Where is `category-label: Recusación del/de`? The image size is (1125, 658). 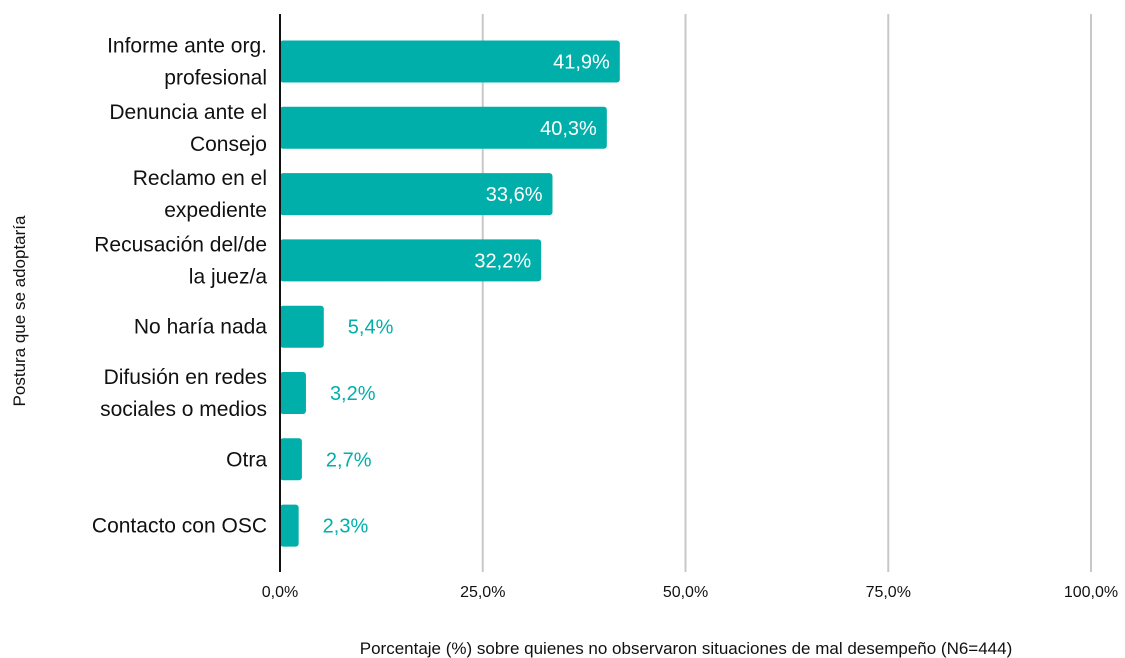 category-label: Recusación del/de is located at coordinates (180, 244).